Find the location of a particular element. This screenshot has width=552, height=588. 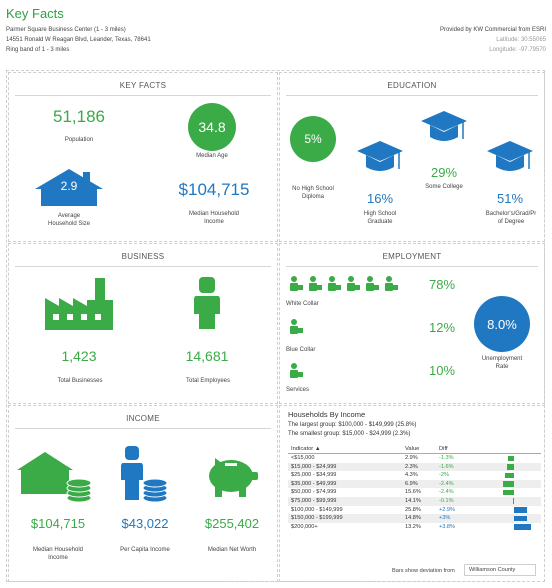

per-capita-income-label: Per Capita Income is located at coordinates (145, 550).